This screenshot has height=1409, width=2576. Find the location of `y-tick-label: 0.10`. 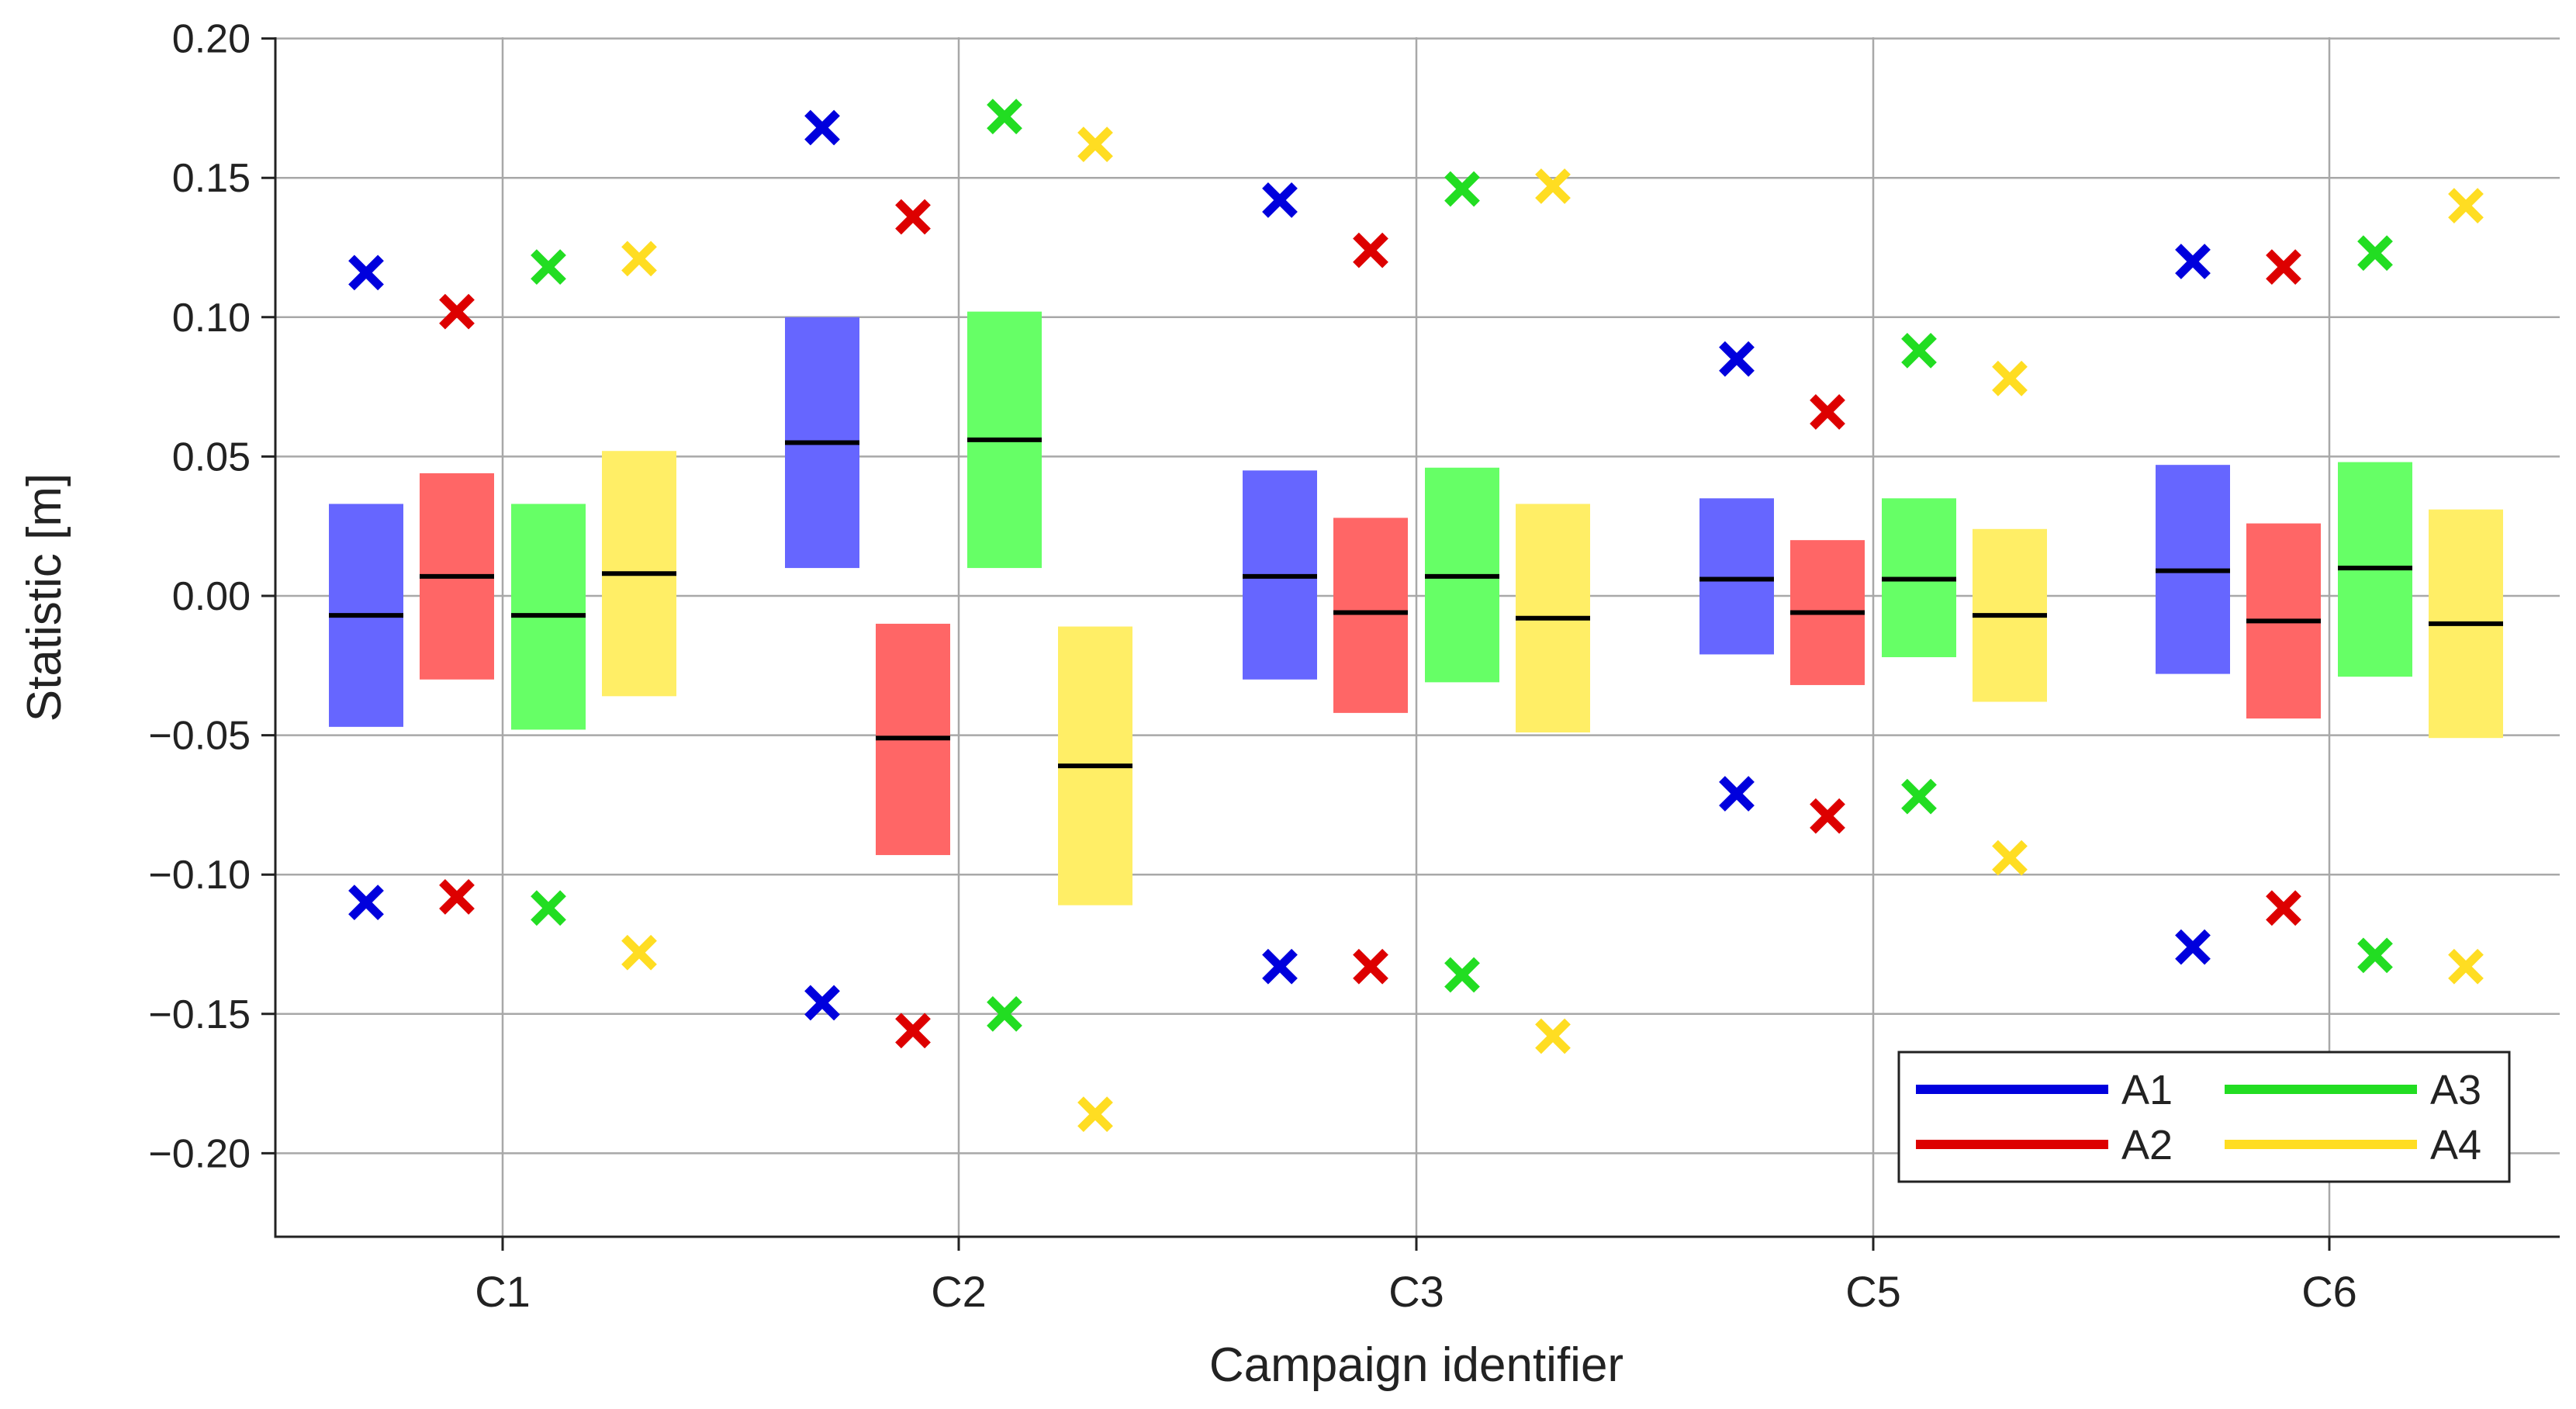

y-tick-label: 0.10 is located at coordinates (211, 319).